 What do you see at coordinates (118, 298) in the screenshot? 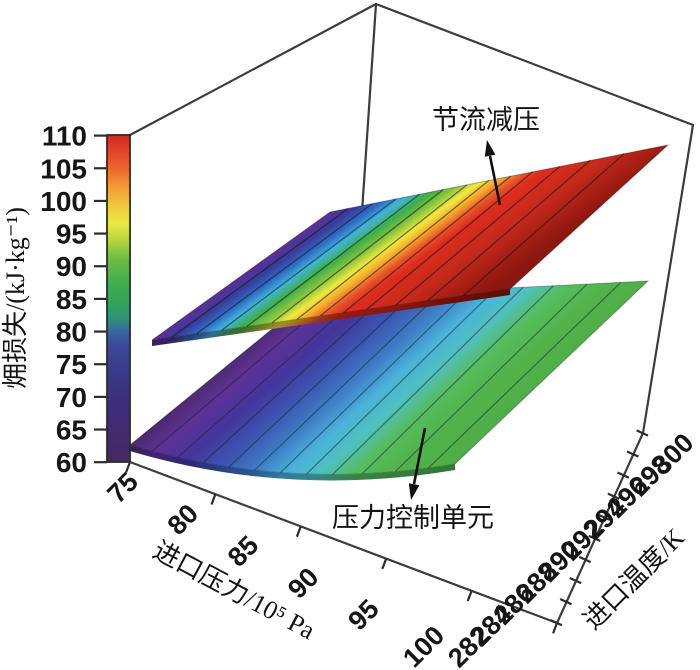
I see `colorbar-gradient-bar` at bounding box center [118, 298].